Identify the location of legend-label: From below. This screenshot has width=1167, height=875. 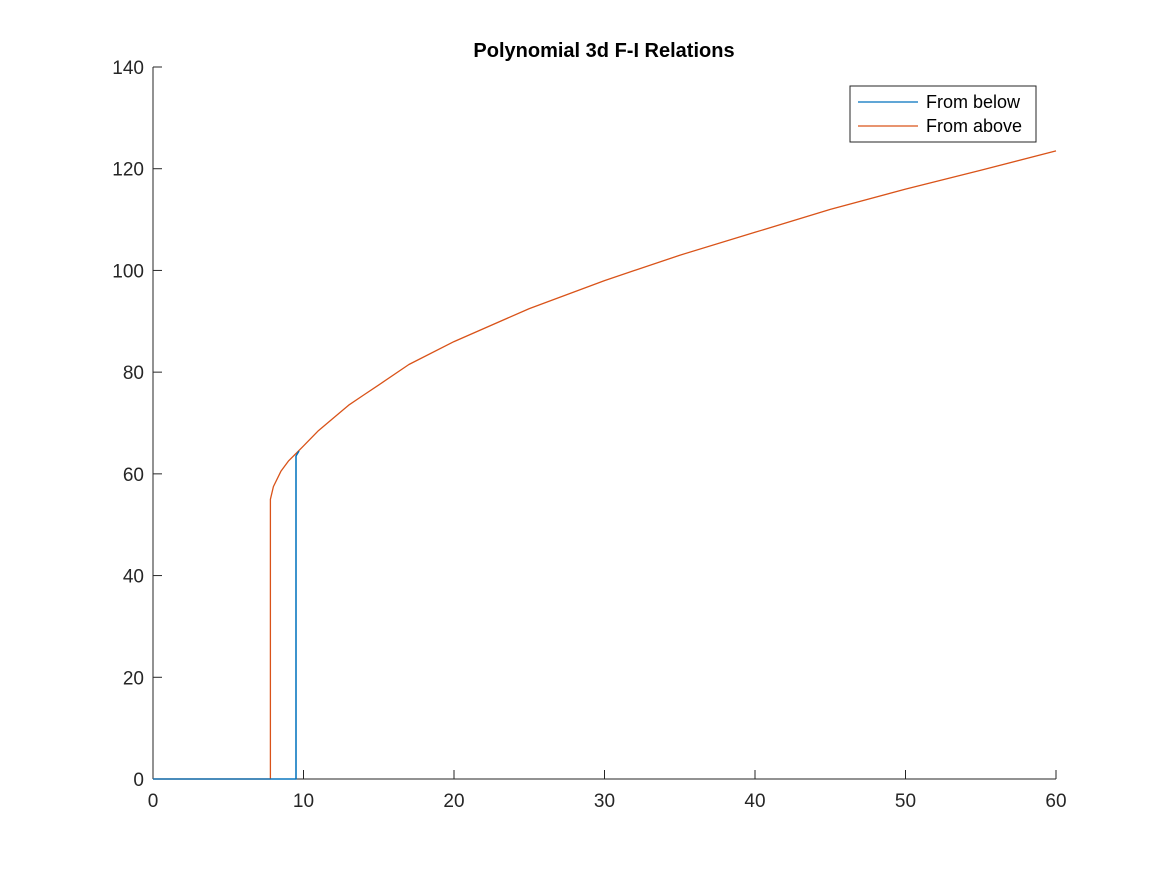
(973, 102).